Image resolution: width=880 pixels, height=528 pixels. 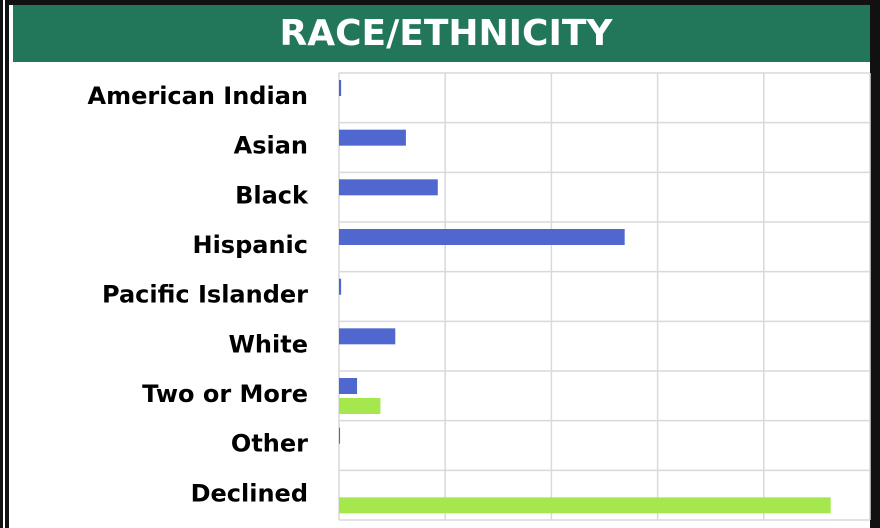 What do you see at coordinates (444, 2) in the screenshot?
I see `top-frame` at bounding box center [444, 2].